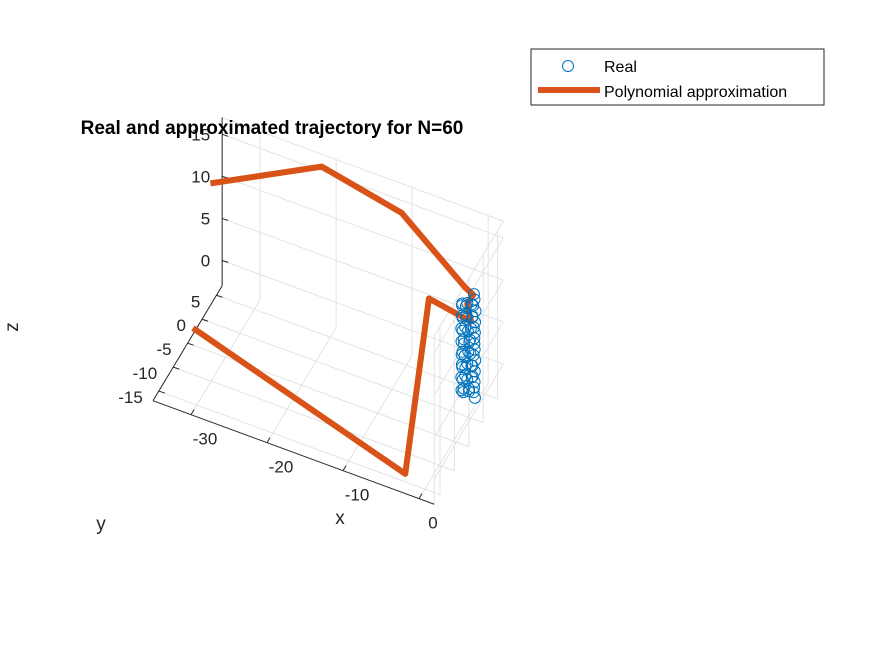 Image resolution: width=875 pixels, height=656 pixels. What do you see at coordinates (205, 218) in the screenshot?
I see `z-tick-label: 5` at bounding box center [205, 218].